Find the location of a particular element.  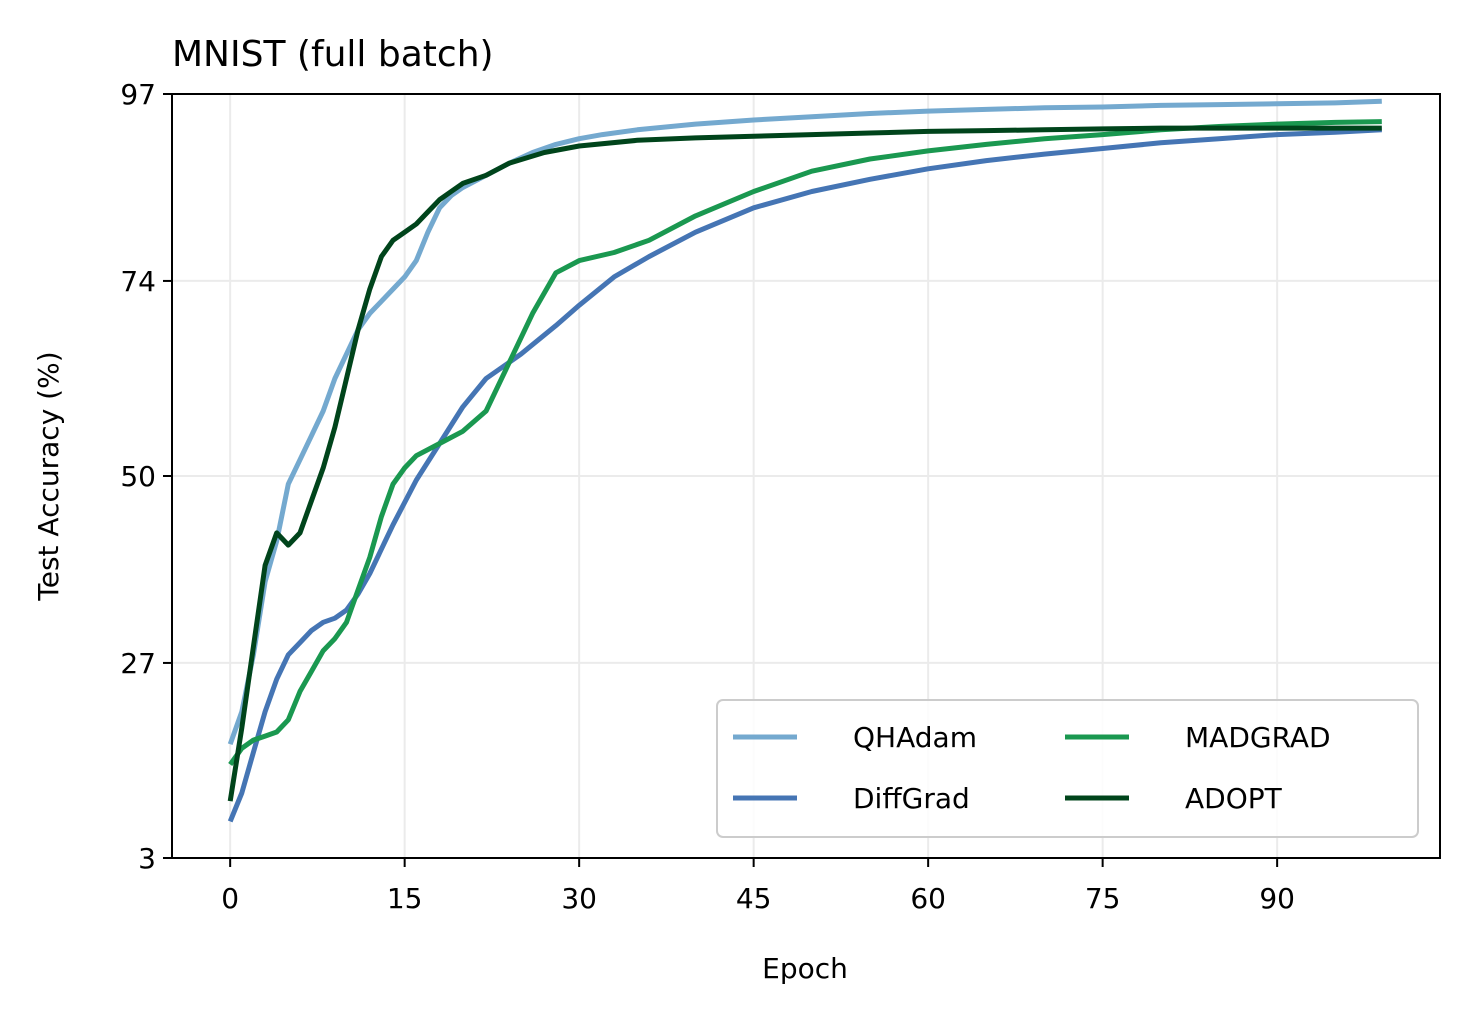

legend-label: QHAdam is located at coordinates (915, 737).